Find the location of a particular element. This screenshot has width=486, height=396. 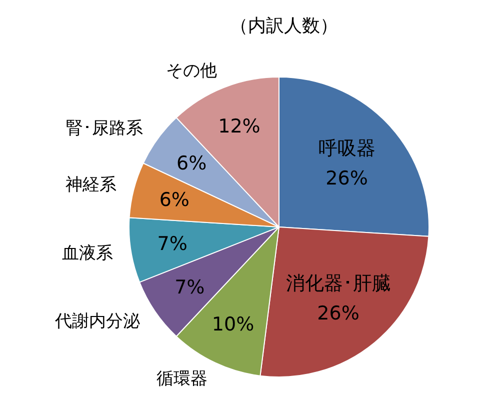

slice-label: 呼吸器 is located at coordinates (347, 148).